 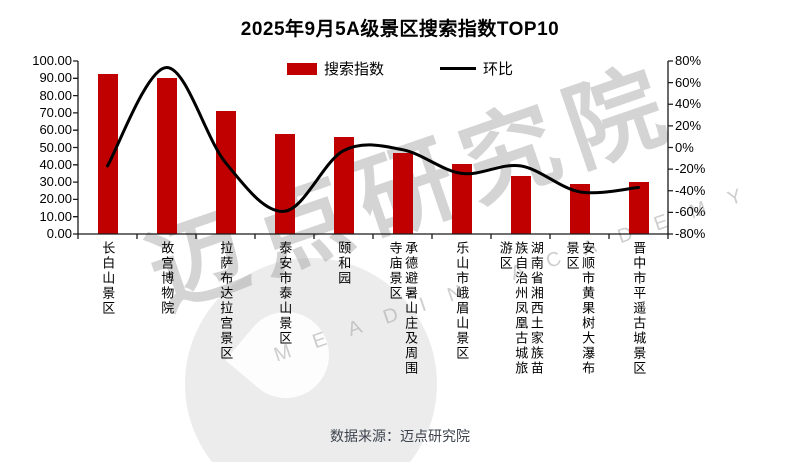 What do you see at coordinates (166, 321) in the screenshot?
I see `x-axis-label-cell: 故宫博物院` at bounding box center [166, 321].